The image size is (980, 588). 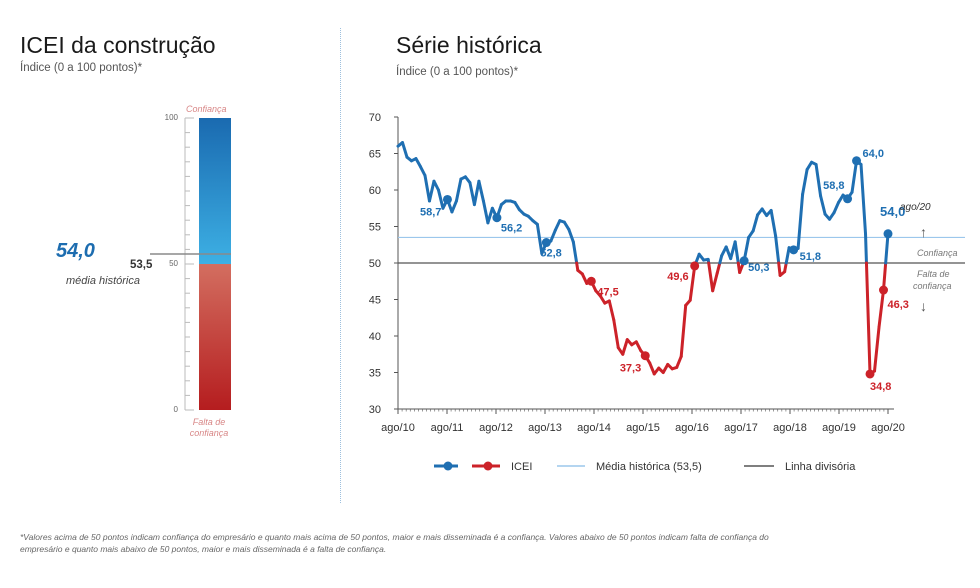 What do you see at coordinates (375, 410) in the screenshot?
I see `y-tick-label: 30` at bounding box center [375, 410].